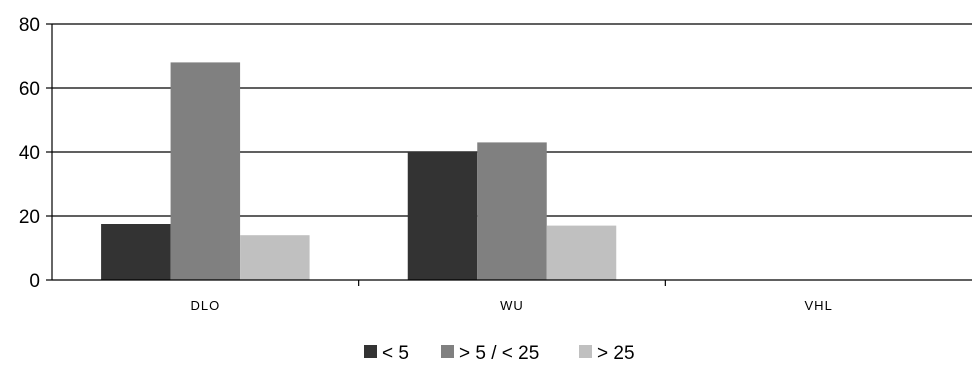  Describe the element at coordinates (29, 25) in the screenshot. I see `y-tick-label: 80` at that location.